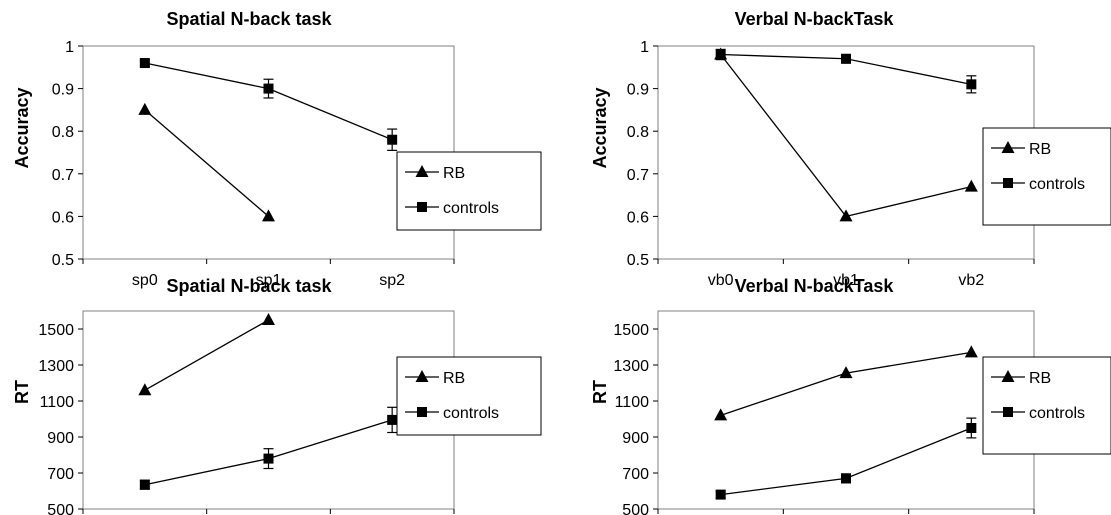 This screenshot has height=515, width=1111. I want to click on y-tick-label: 0.6, so click(638, 217).